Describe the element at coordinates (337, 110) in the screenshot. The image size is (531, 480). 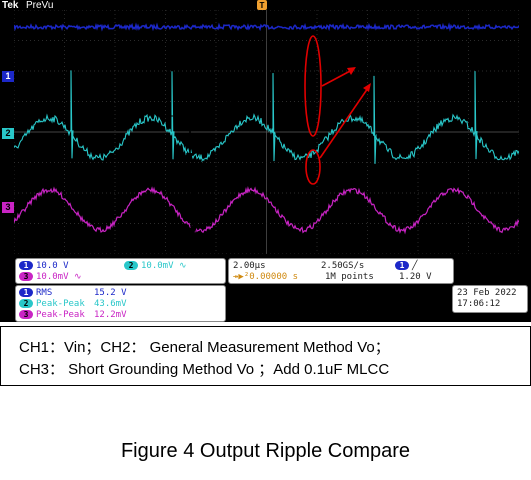
I see `noise-annotation` at that location.